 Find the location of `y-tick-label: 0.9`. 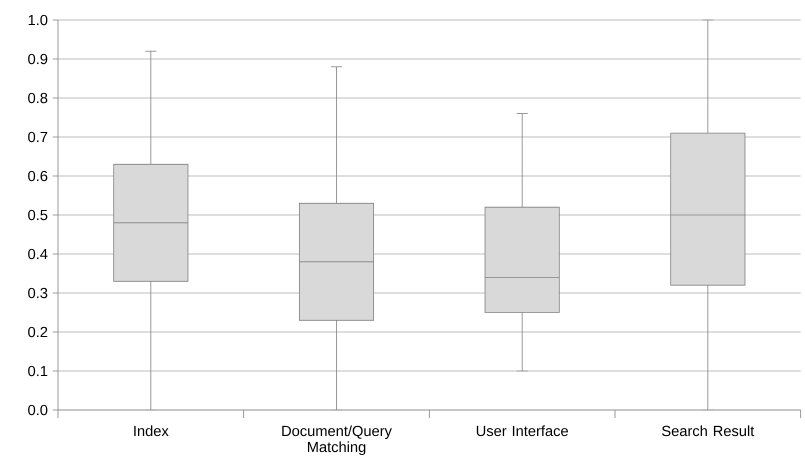

y-tick-label: 0.9 is located at coordinates (38, 59).